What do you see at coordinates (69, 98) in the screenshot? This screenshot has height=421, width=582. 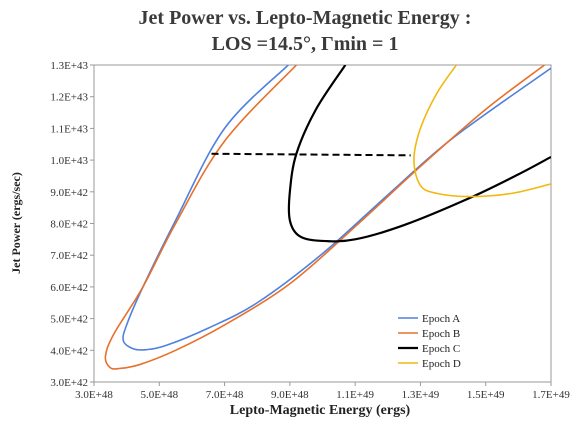 I see `y-tick-label: 1.2E+43` at bounding box center [69, 98].